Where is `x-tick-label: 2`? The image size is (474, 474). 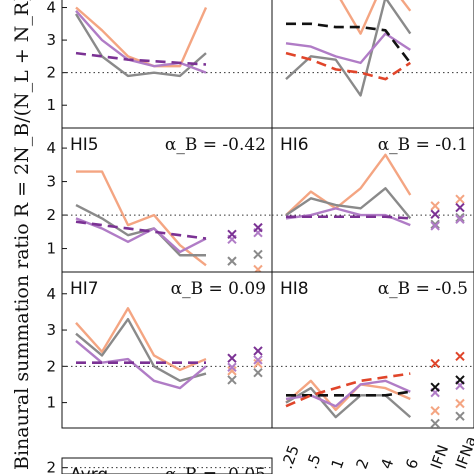 x-tick-label: 2 is located at coordinates (362, 463).